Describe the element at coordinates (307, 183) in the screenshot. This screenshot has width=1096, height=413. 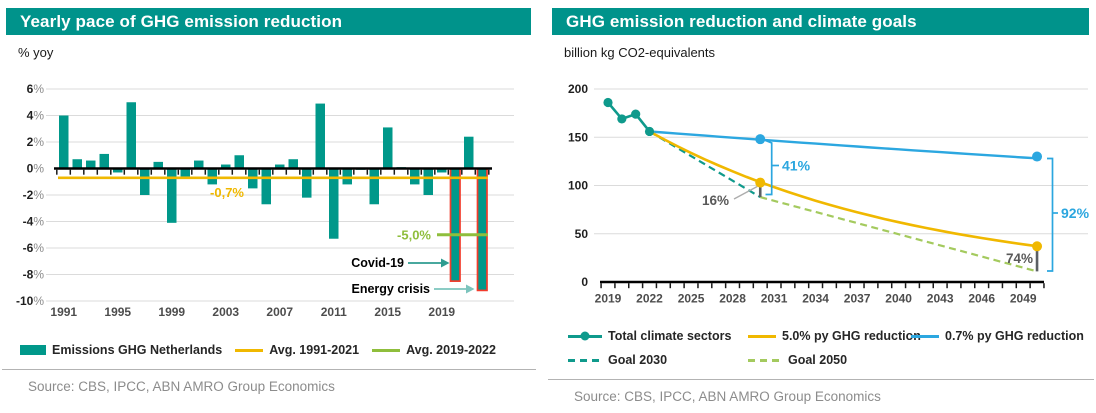
I see `bar-2009` at that location.